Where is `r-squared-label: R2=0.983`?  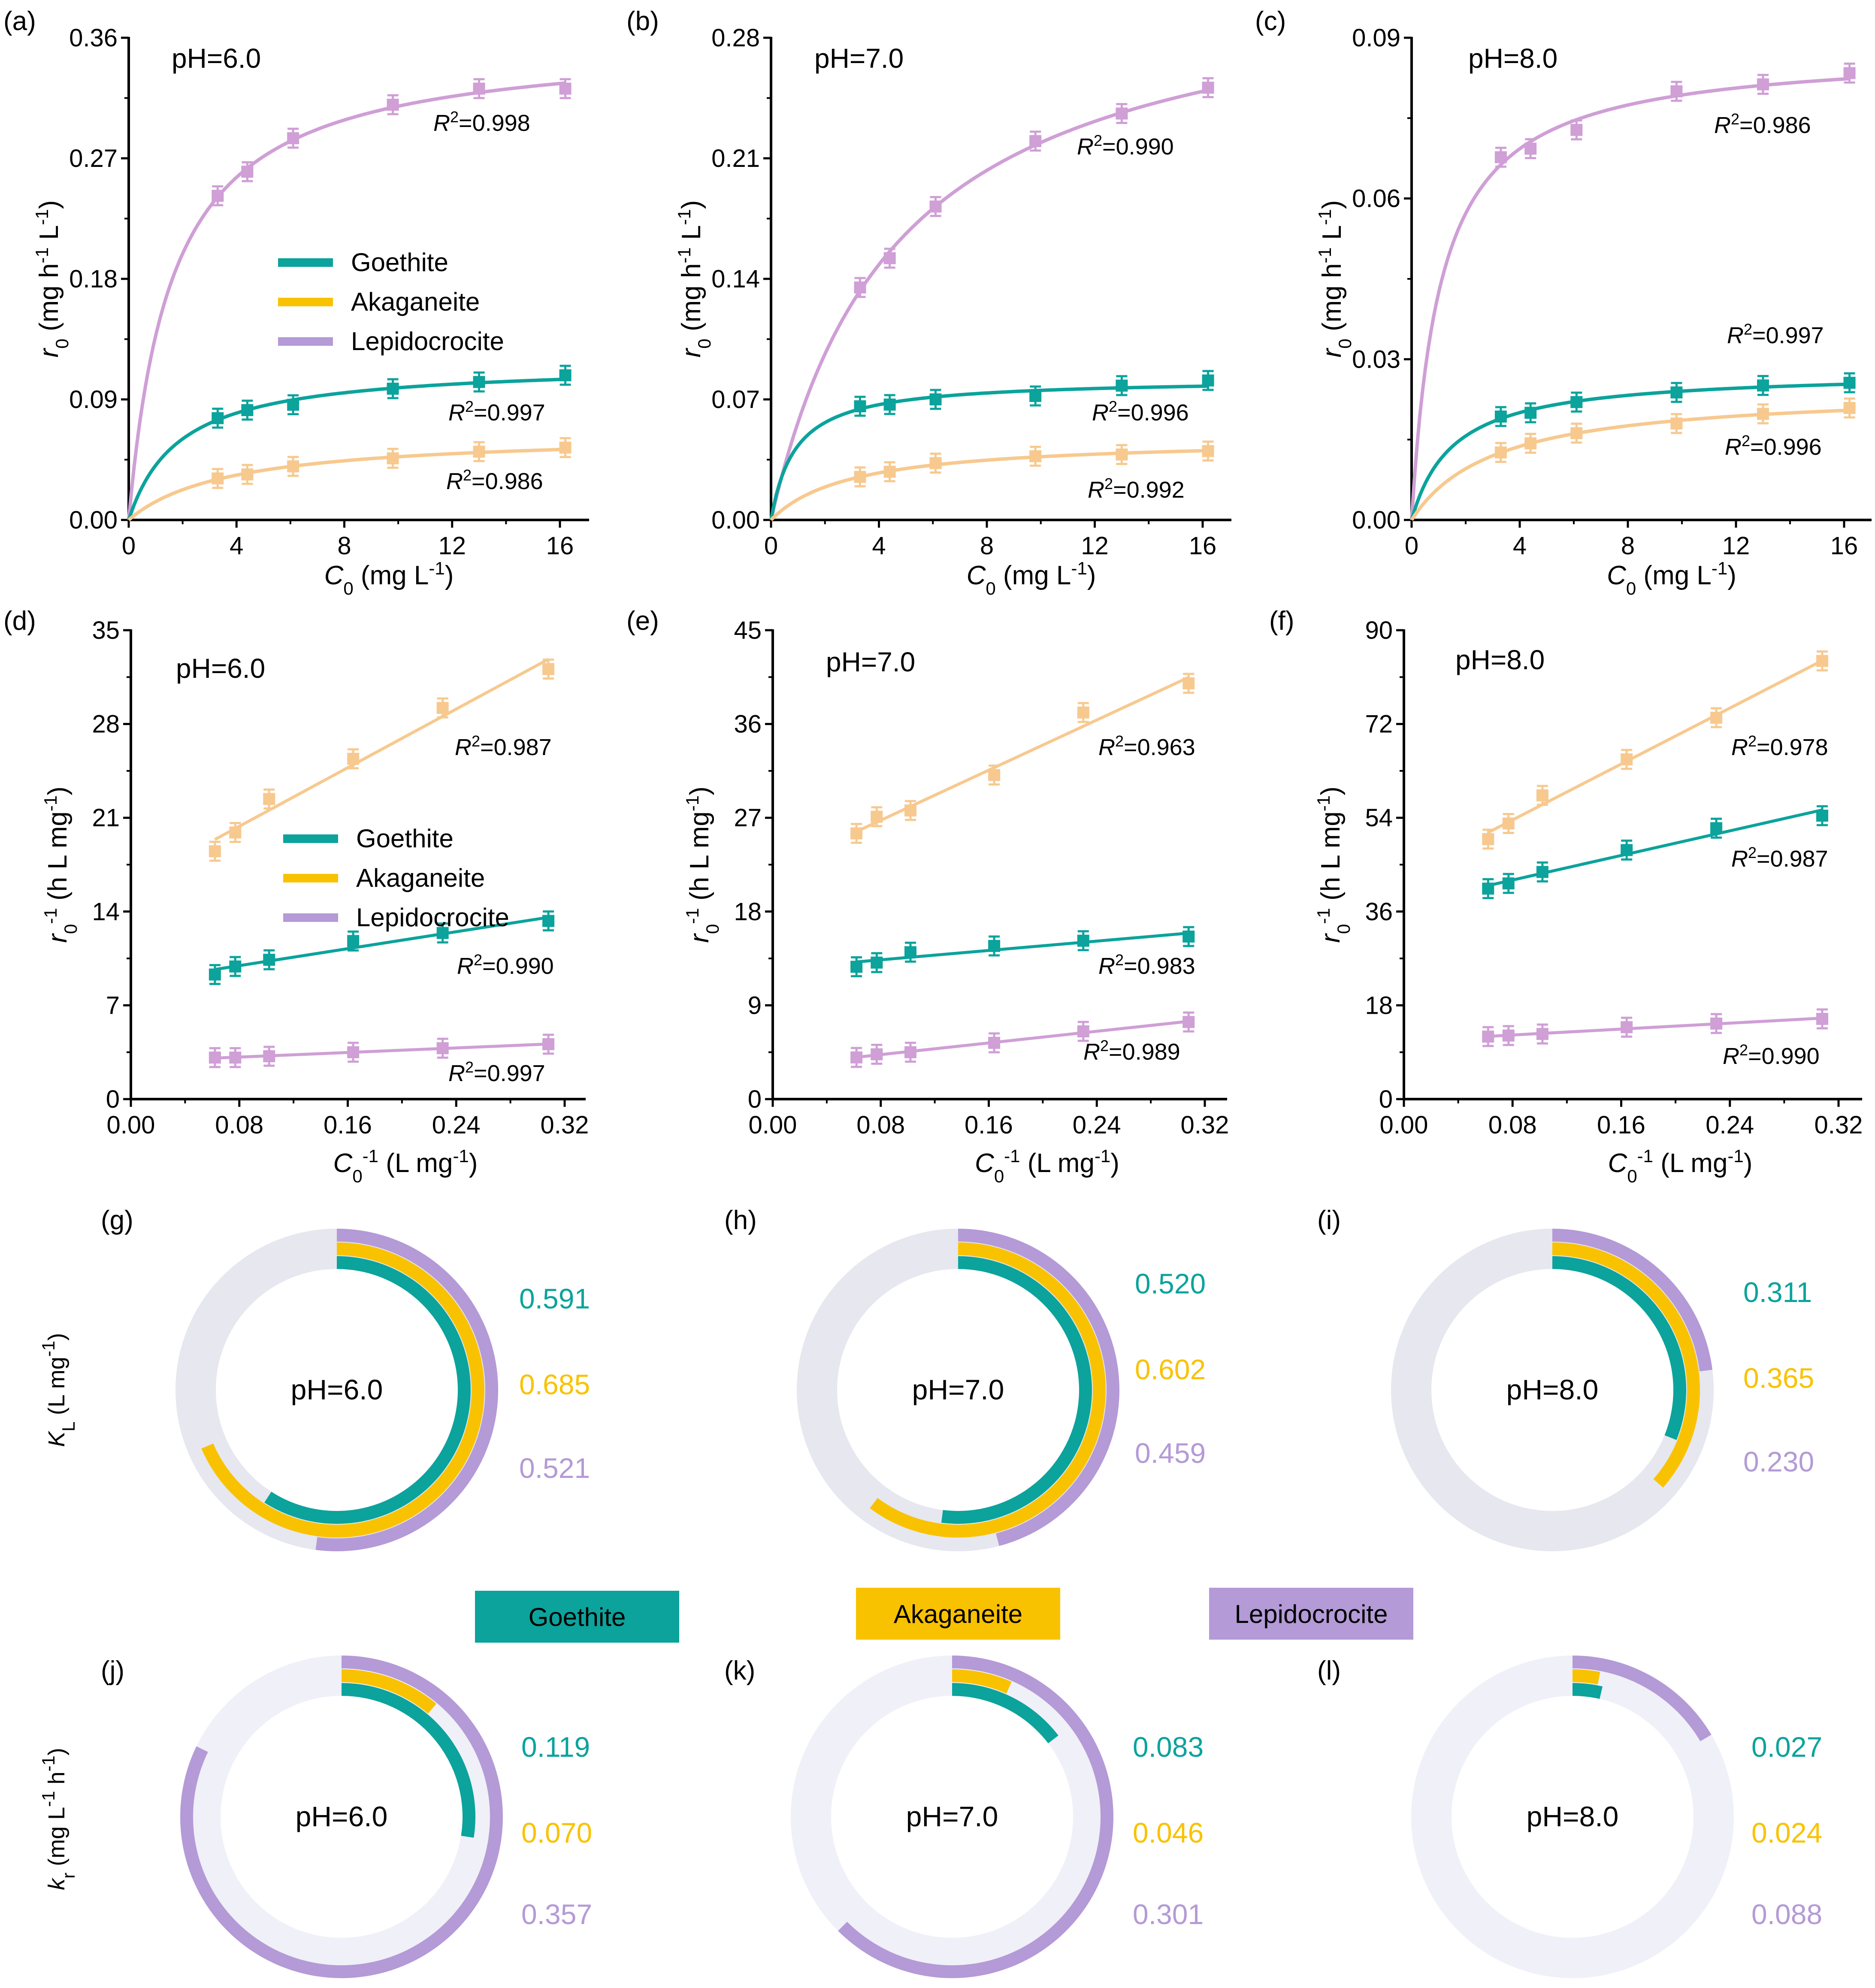
r-squared-label: R2=0.983 is located at coordinates (1146, 965).